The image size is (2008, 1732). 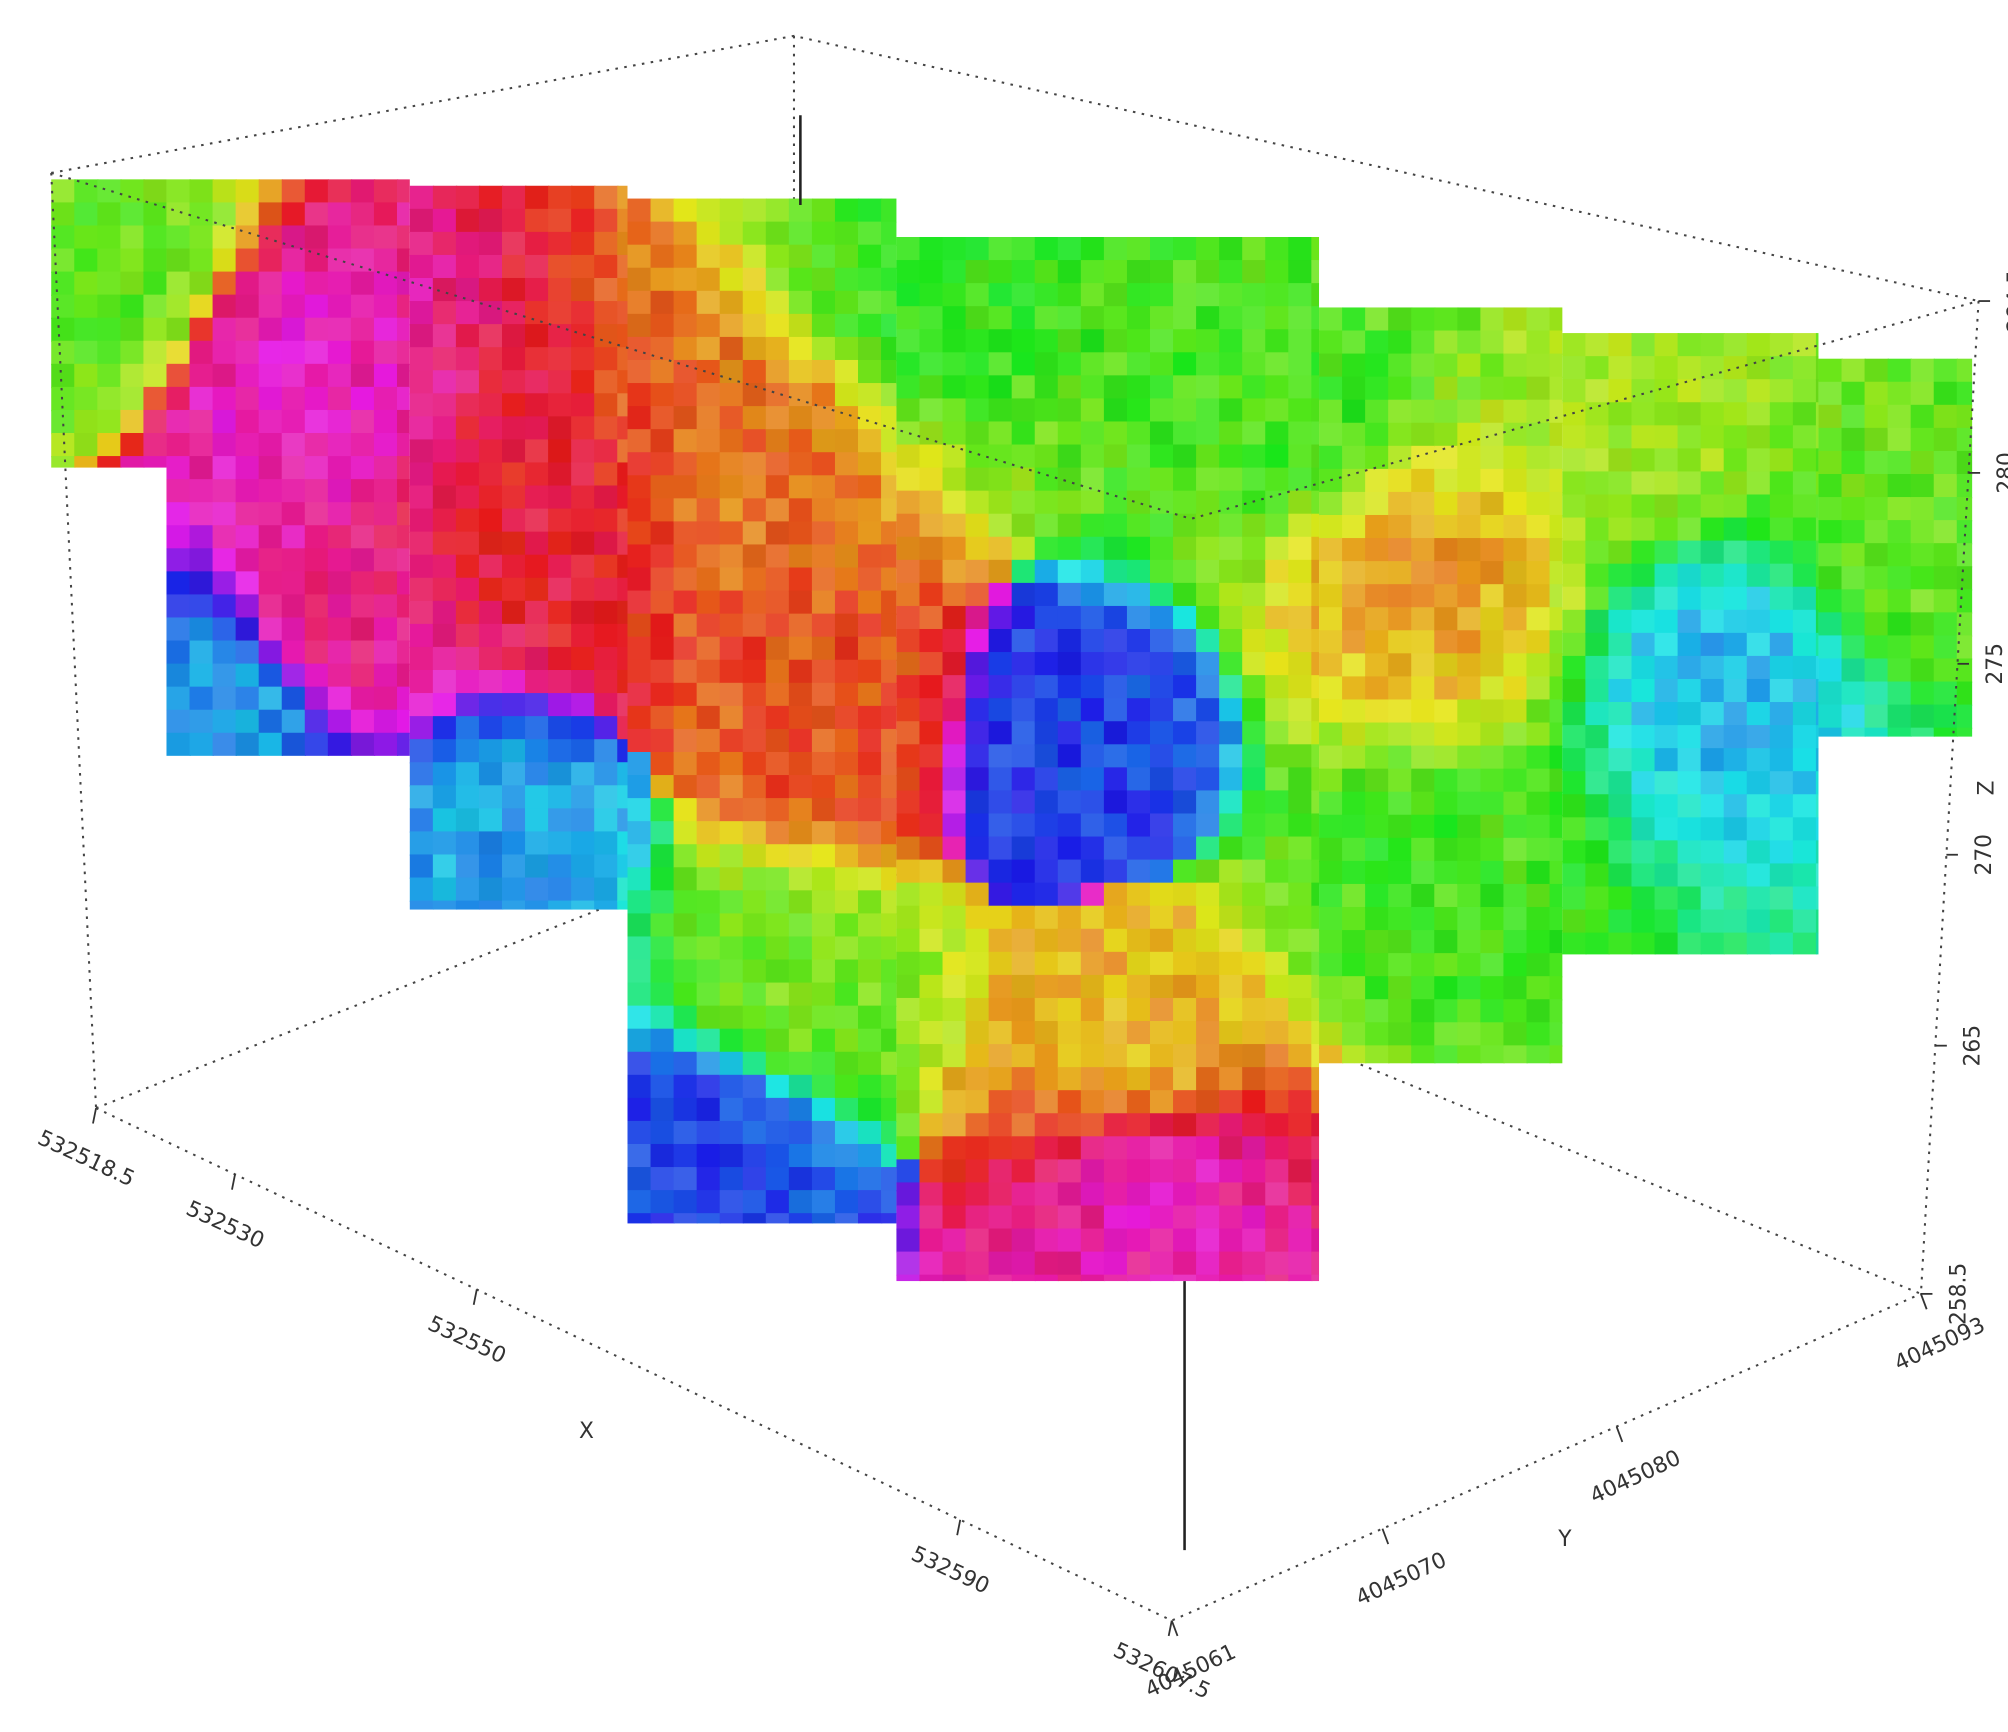 What do you see at coordinates (74, 640) in the screenshot?
I see `box-edge` at bounding box center [74, 640].